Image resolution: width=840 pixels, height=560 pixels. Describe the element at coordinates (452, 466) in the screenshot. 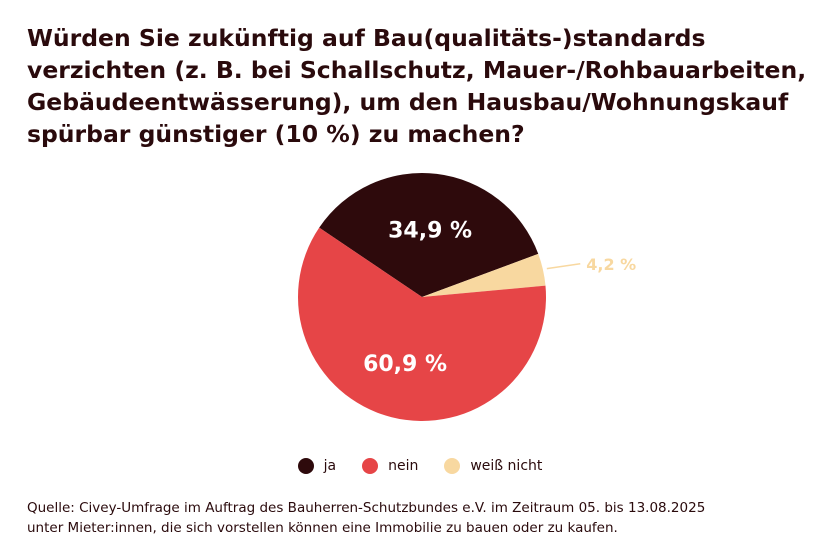

I see `legend-swatch-weiss-nicht` at that location.